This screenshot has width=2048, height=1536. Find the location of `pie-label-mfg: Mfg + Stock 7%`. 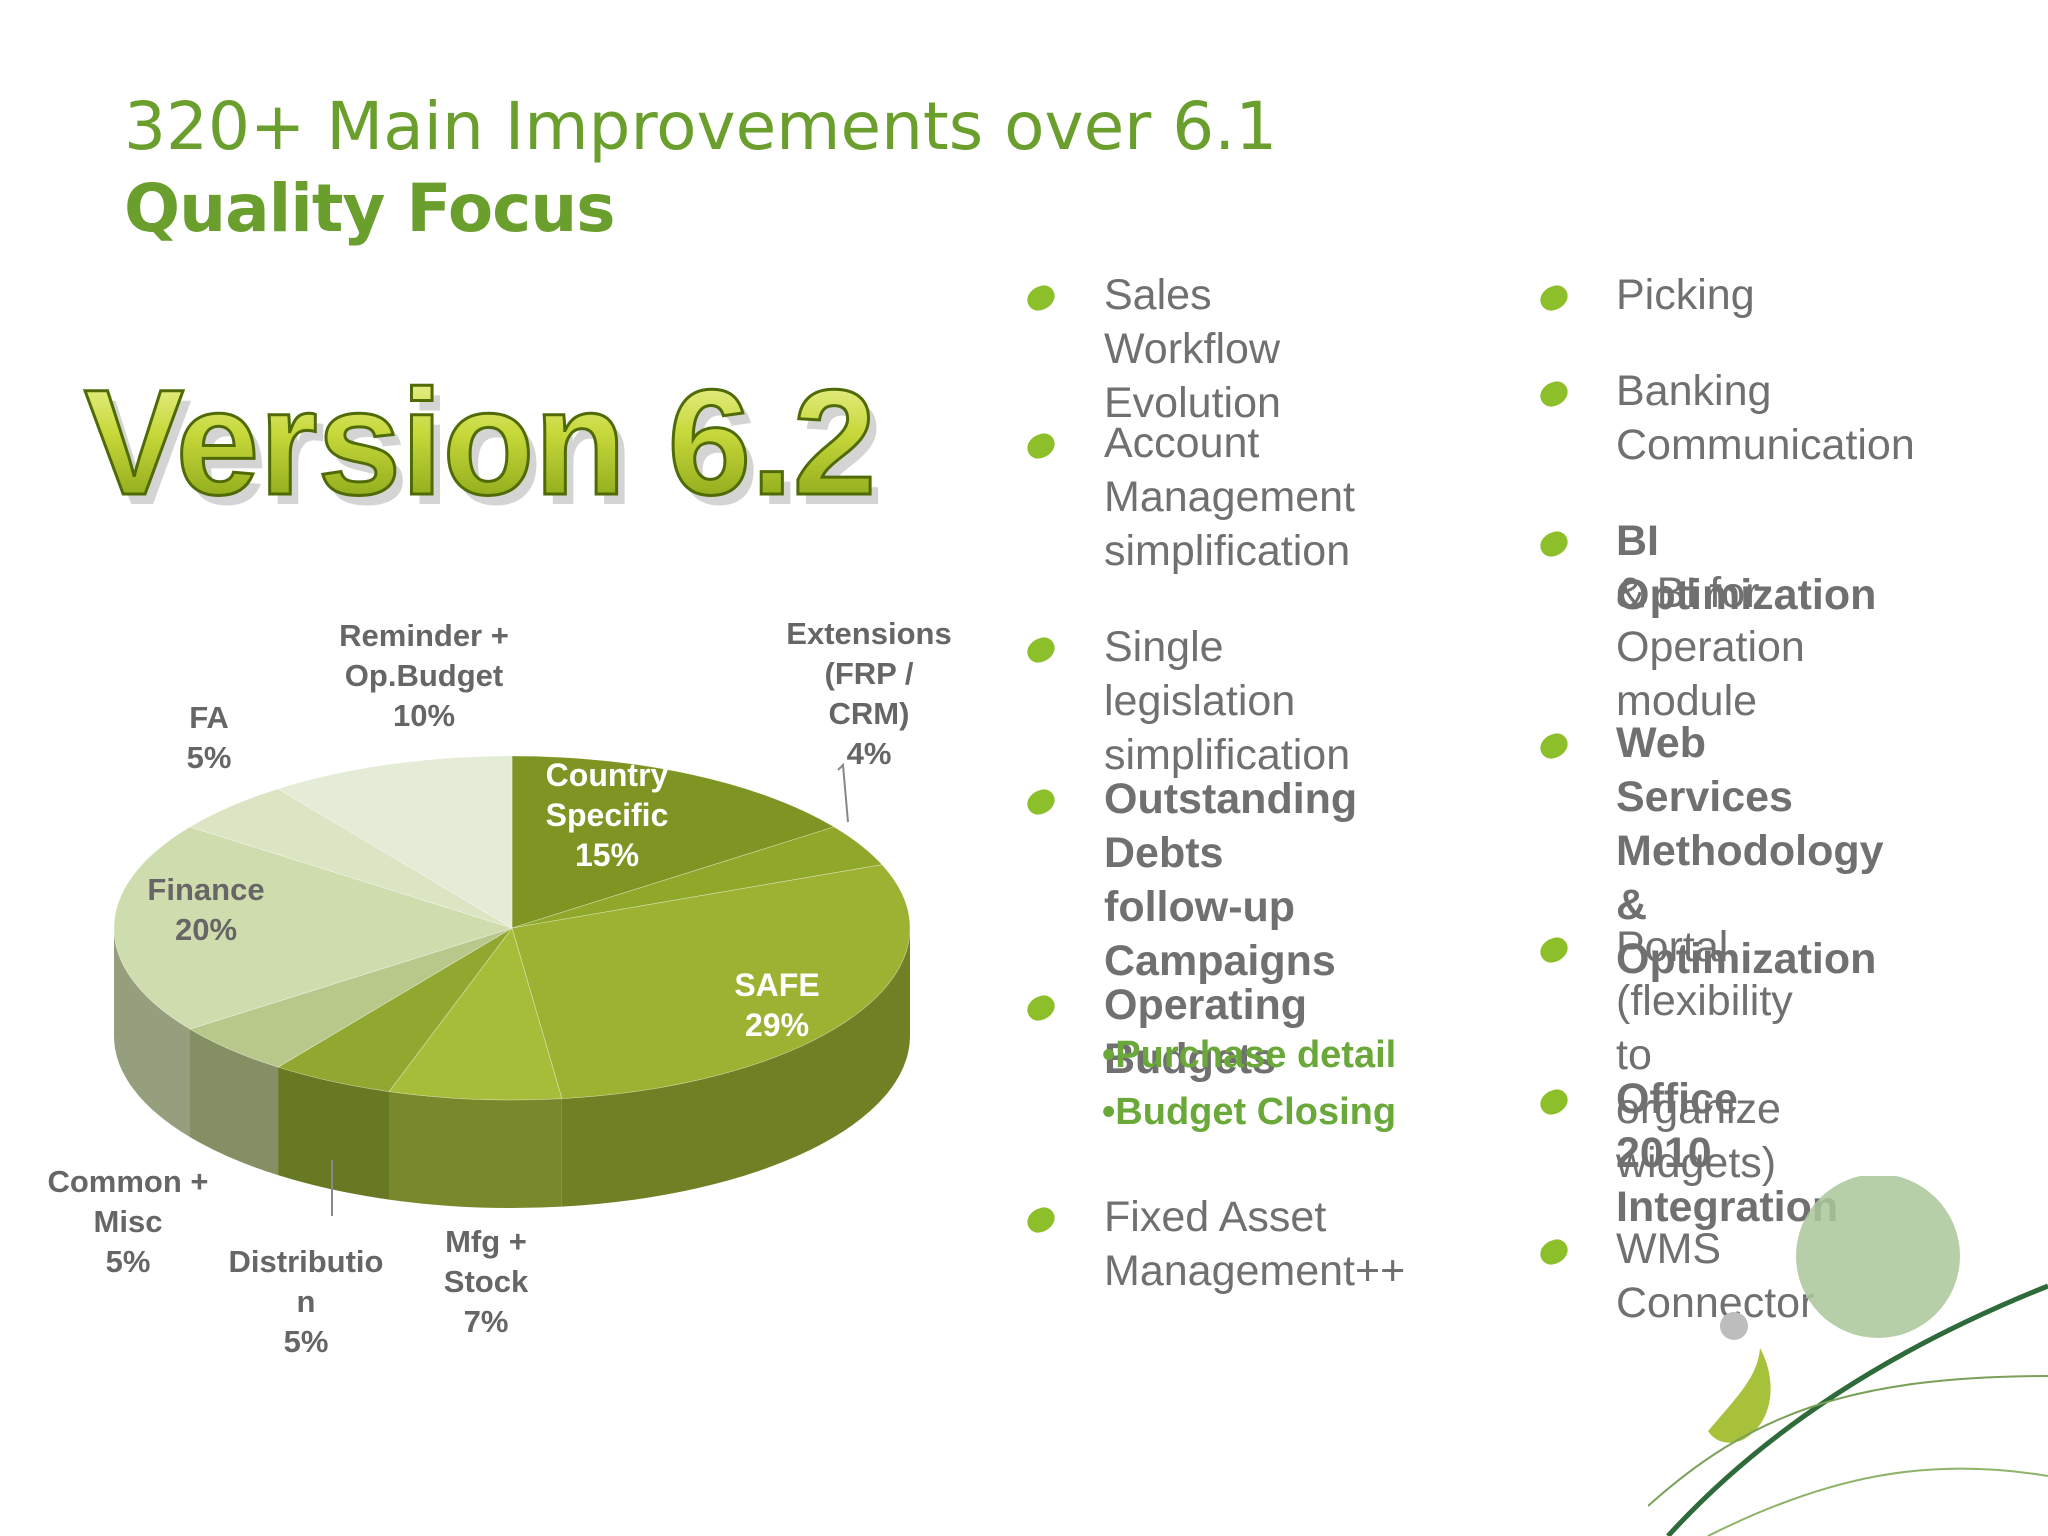

pie-label-mfg: Mfg + Stock 7% is located at coordinates (486, 1281).